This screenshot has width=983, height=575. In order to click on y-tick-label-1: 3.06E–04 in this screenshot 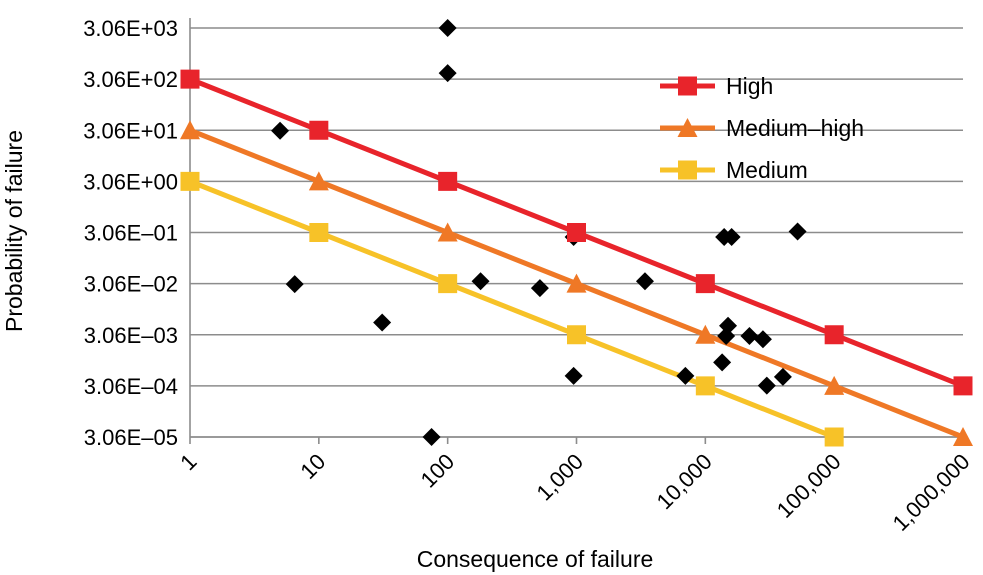, I will do `click(131, 386)`.